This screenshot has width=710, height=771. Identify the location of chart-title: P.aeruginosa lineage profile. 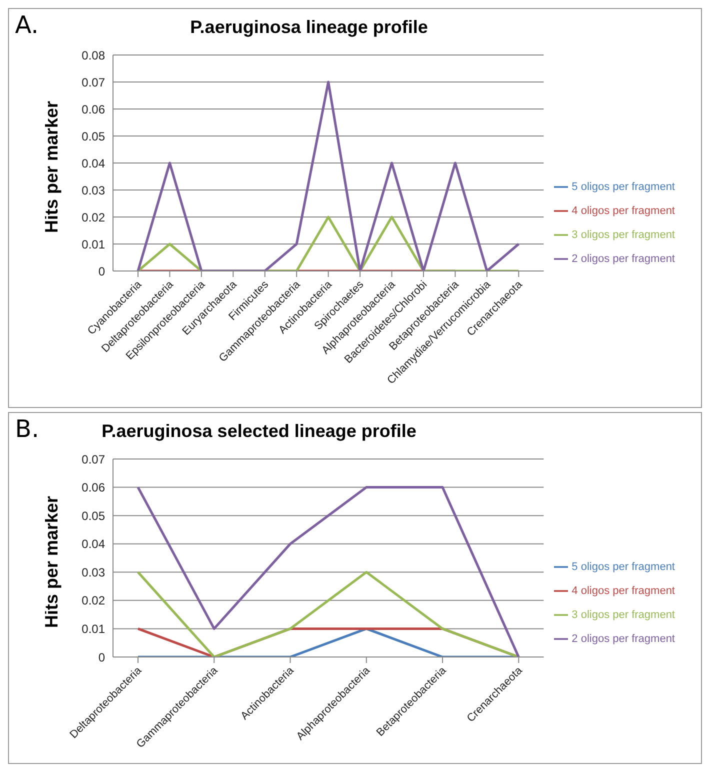
(309, 27).